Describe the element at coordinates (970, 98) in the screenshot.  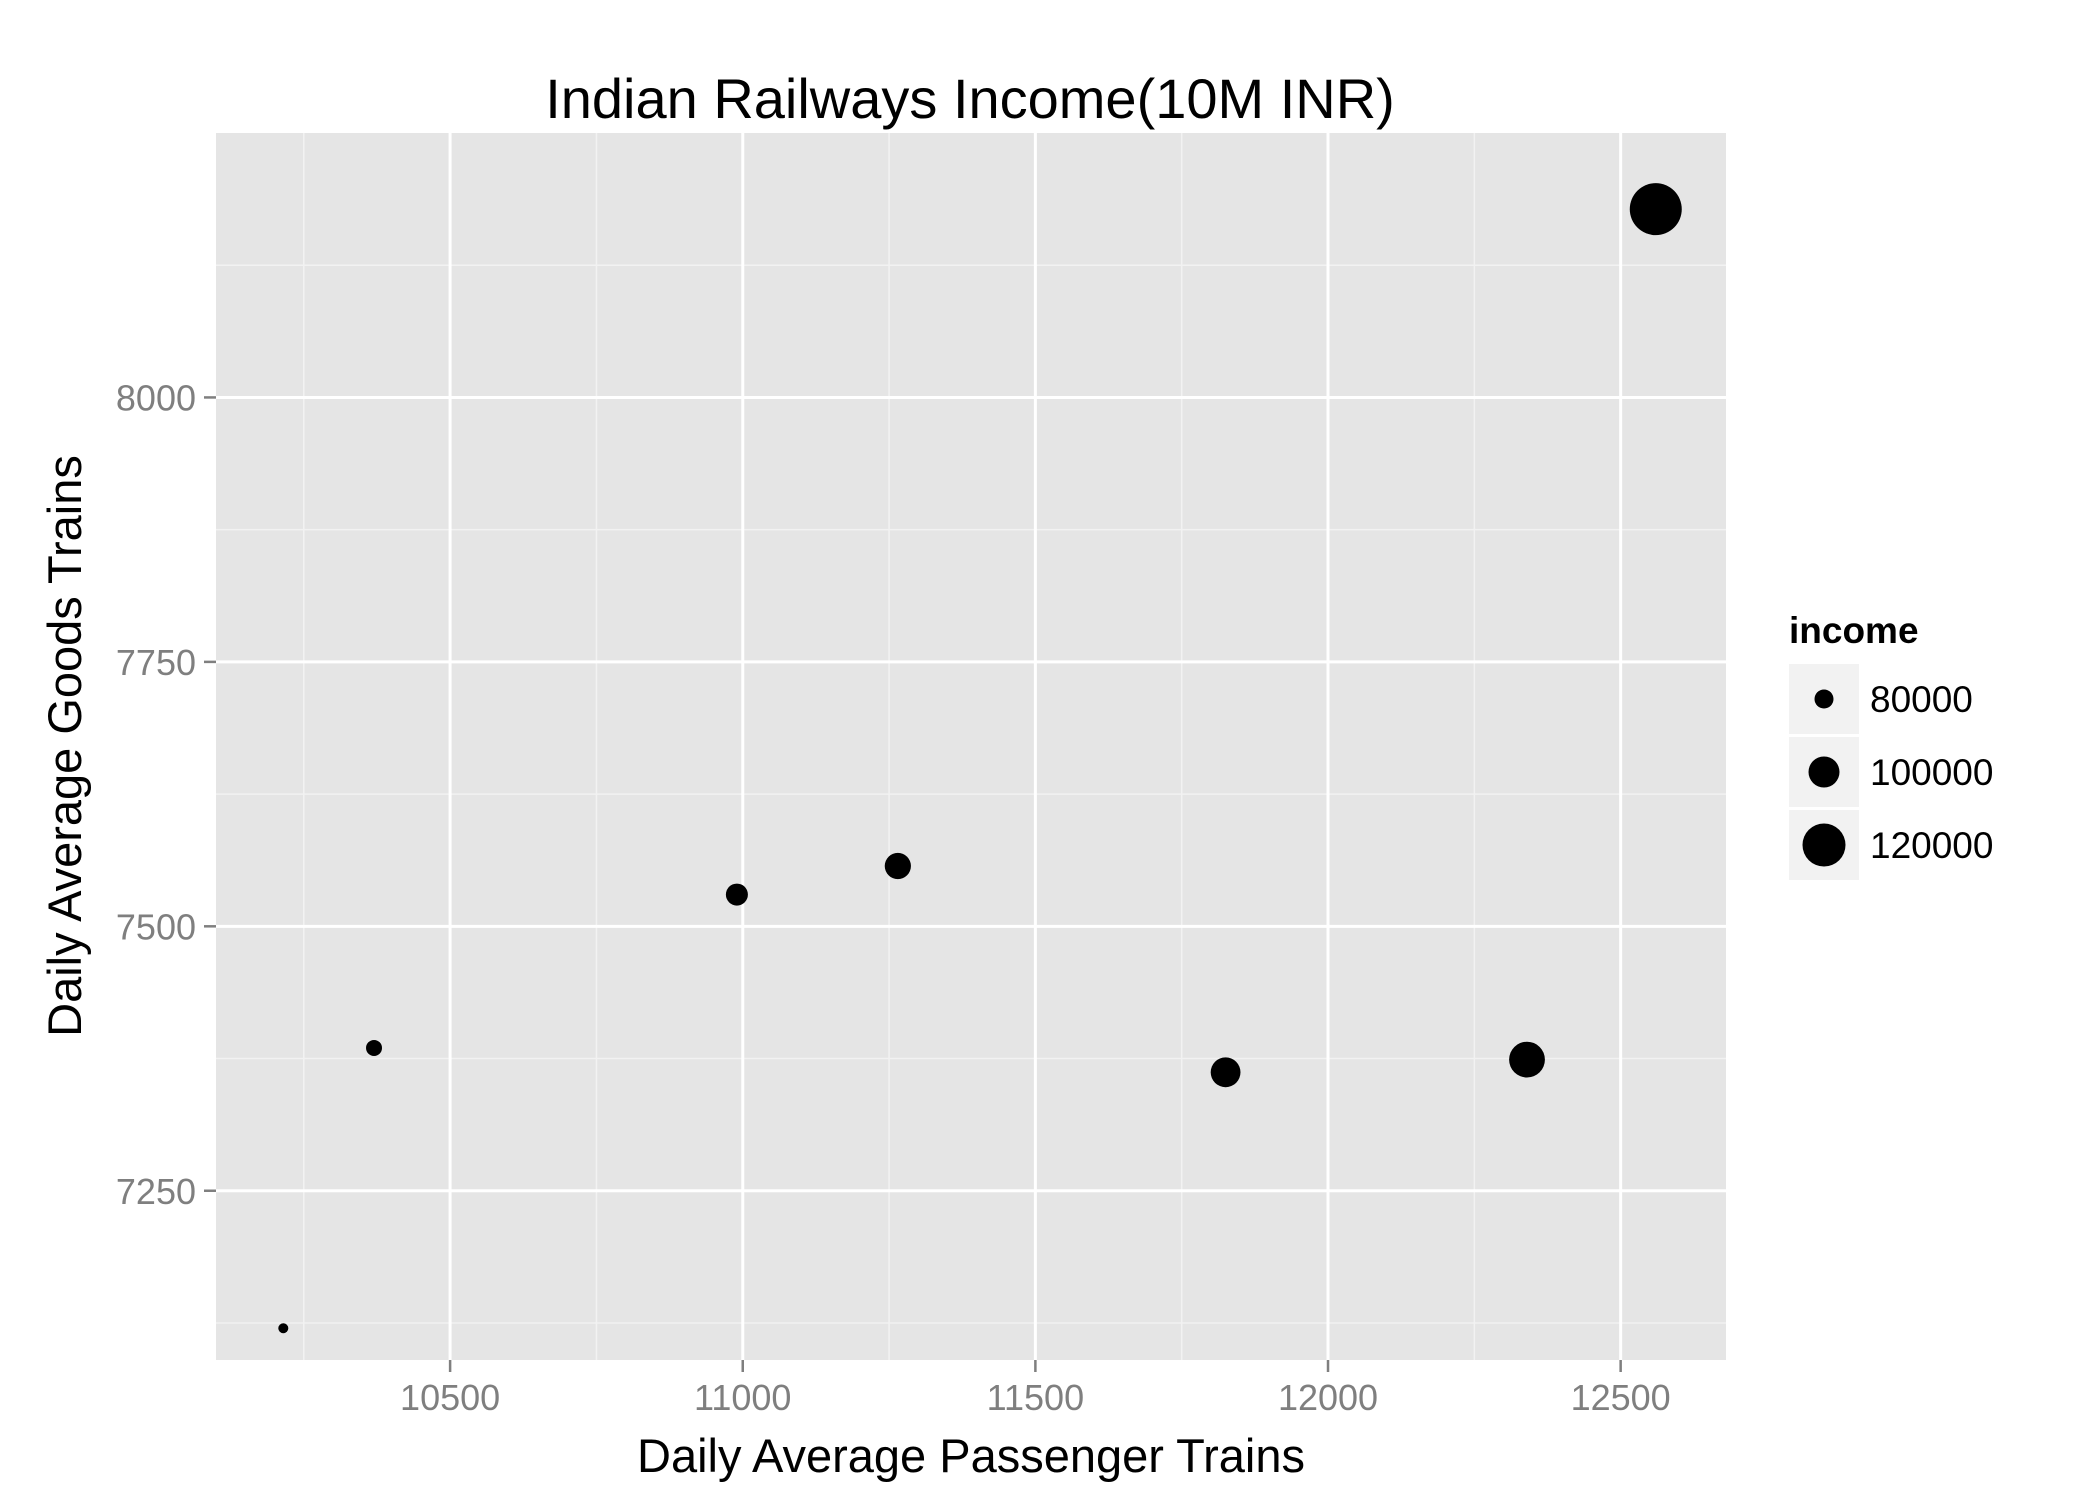
I see `chart-title: Indian Railways Income(10M INR)` at that location.